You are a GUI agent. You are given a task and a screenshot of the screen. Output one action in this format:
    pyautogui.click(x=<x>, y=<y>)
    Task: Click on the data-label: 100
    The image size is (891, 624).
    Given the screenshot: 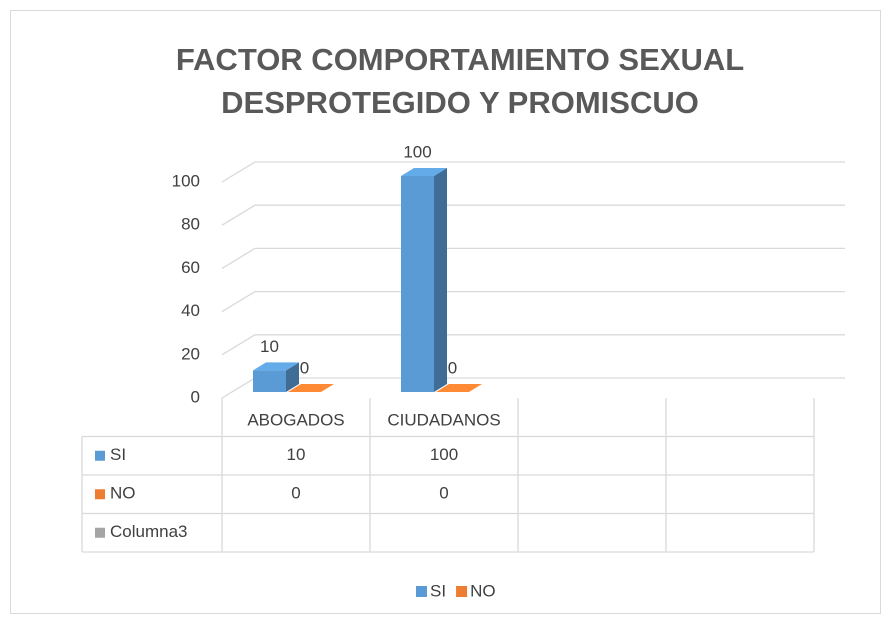 What is the action you would take?
    pyautogui.click(x=417, y=151)
    